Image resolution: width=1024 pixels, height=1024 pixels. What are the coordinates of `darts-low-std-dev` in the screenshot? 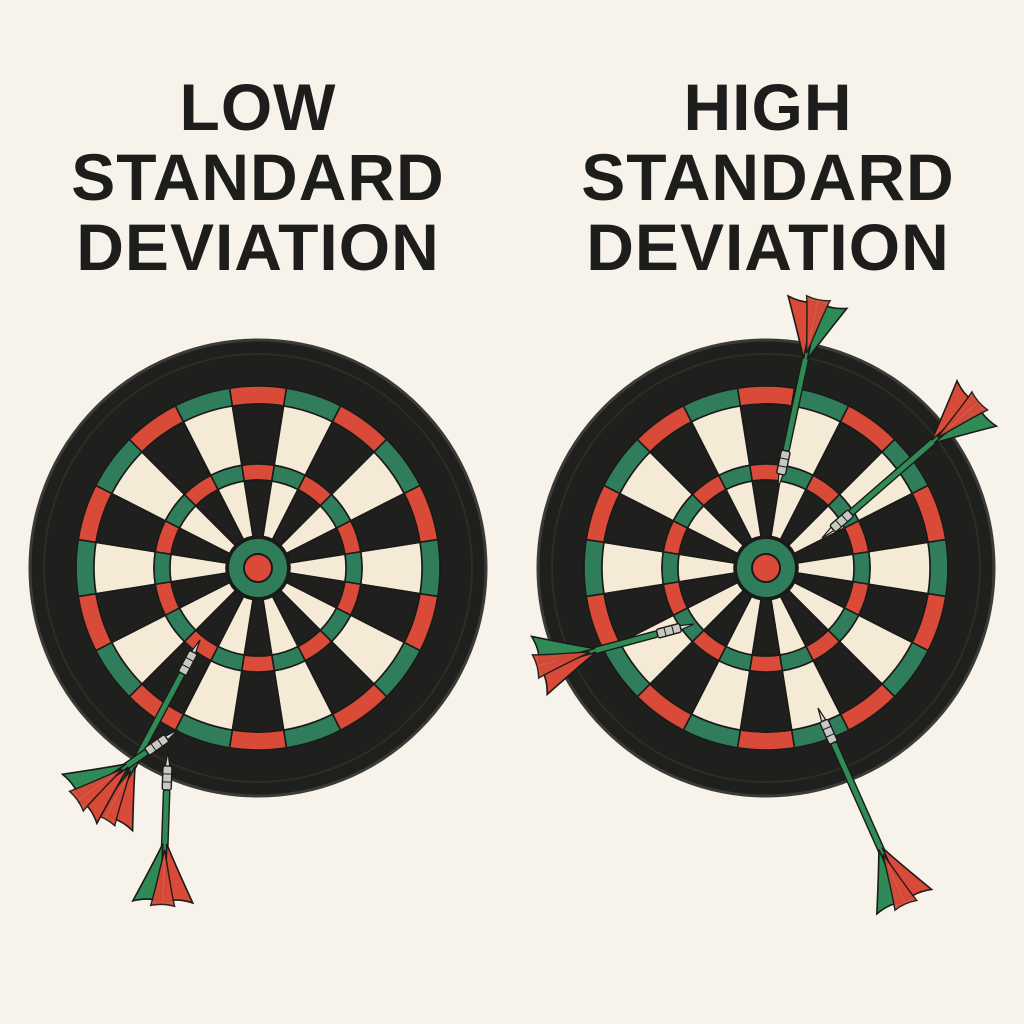 It's located at (130, 773).